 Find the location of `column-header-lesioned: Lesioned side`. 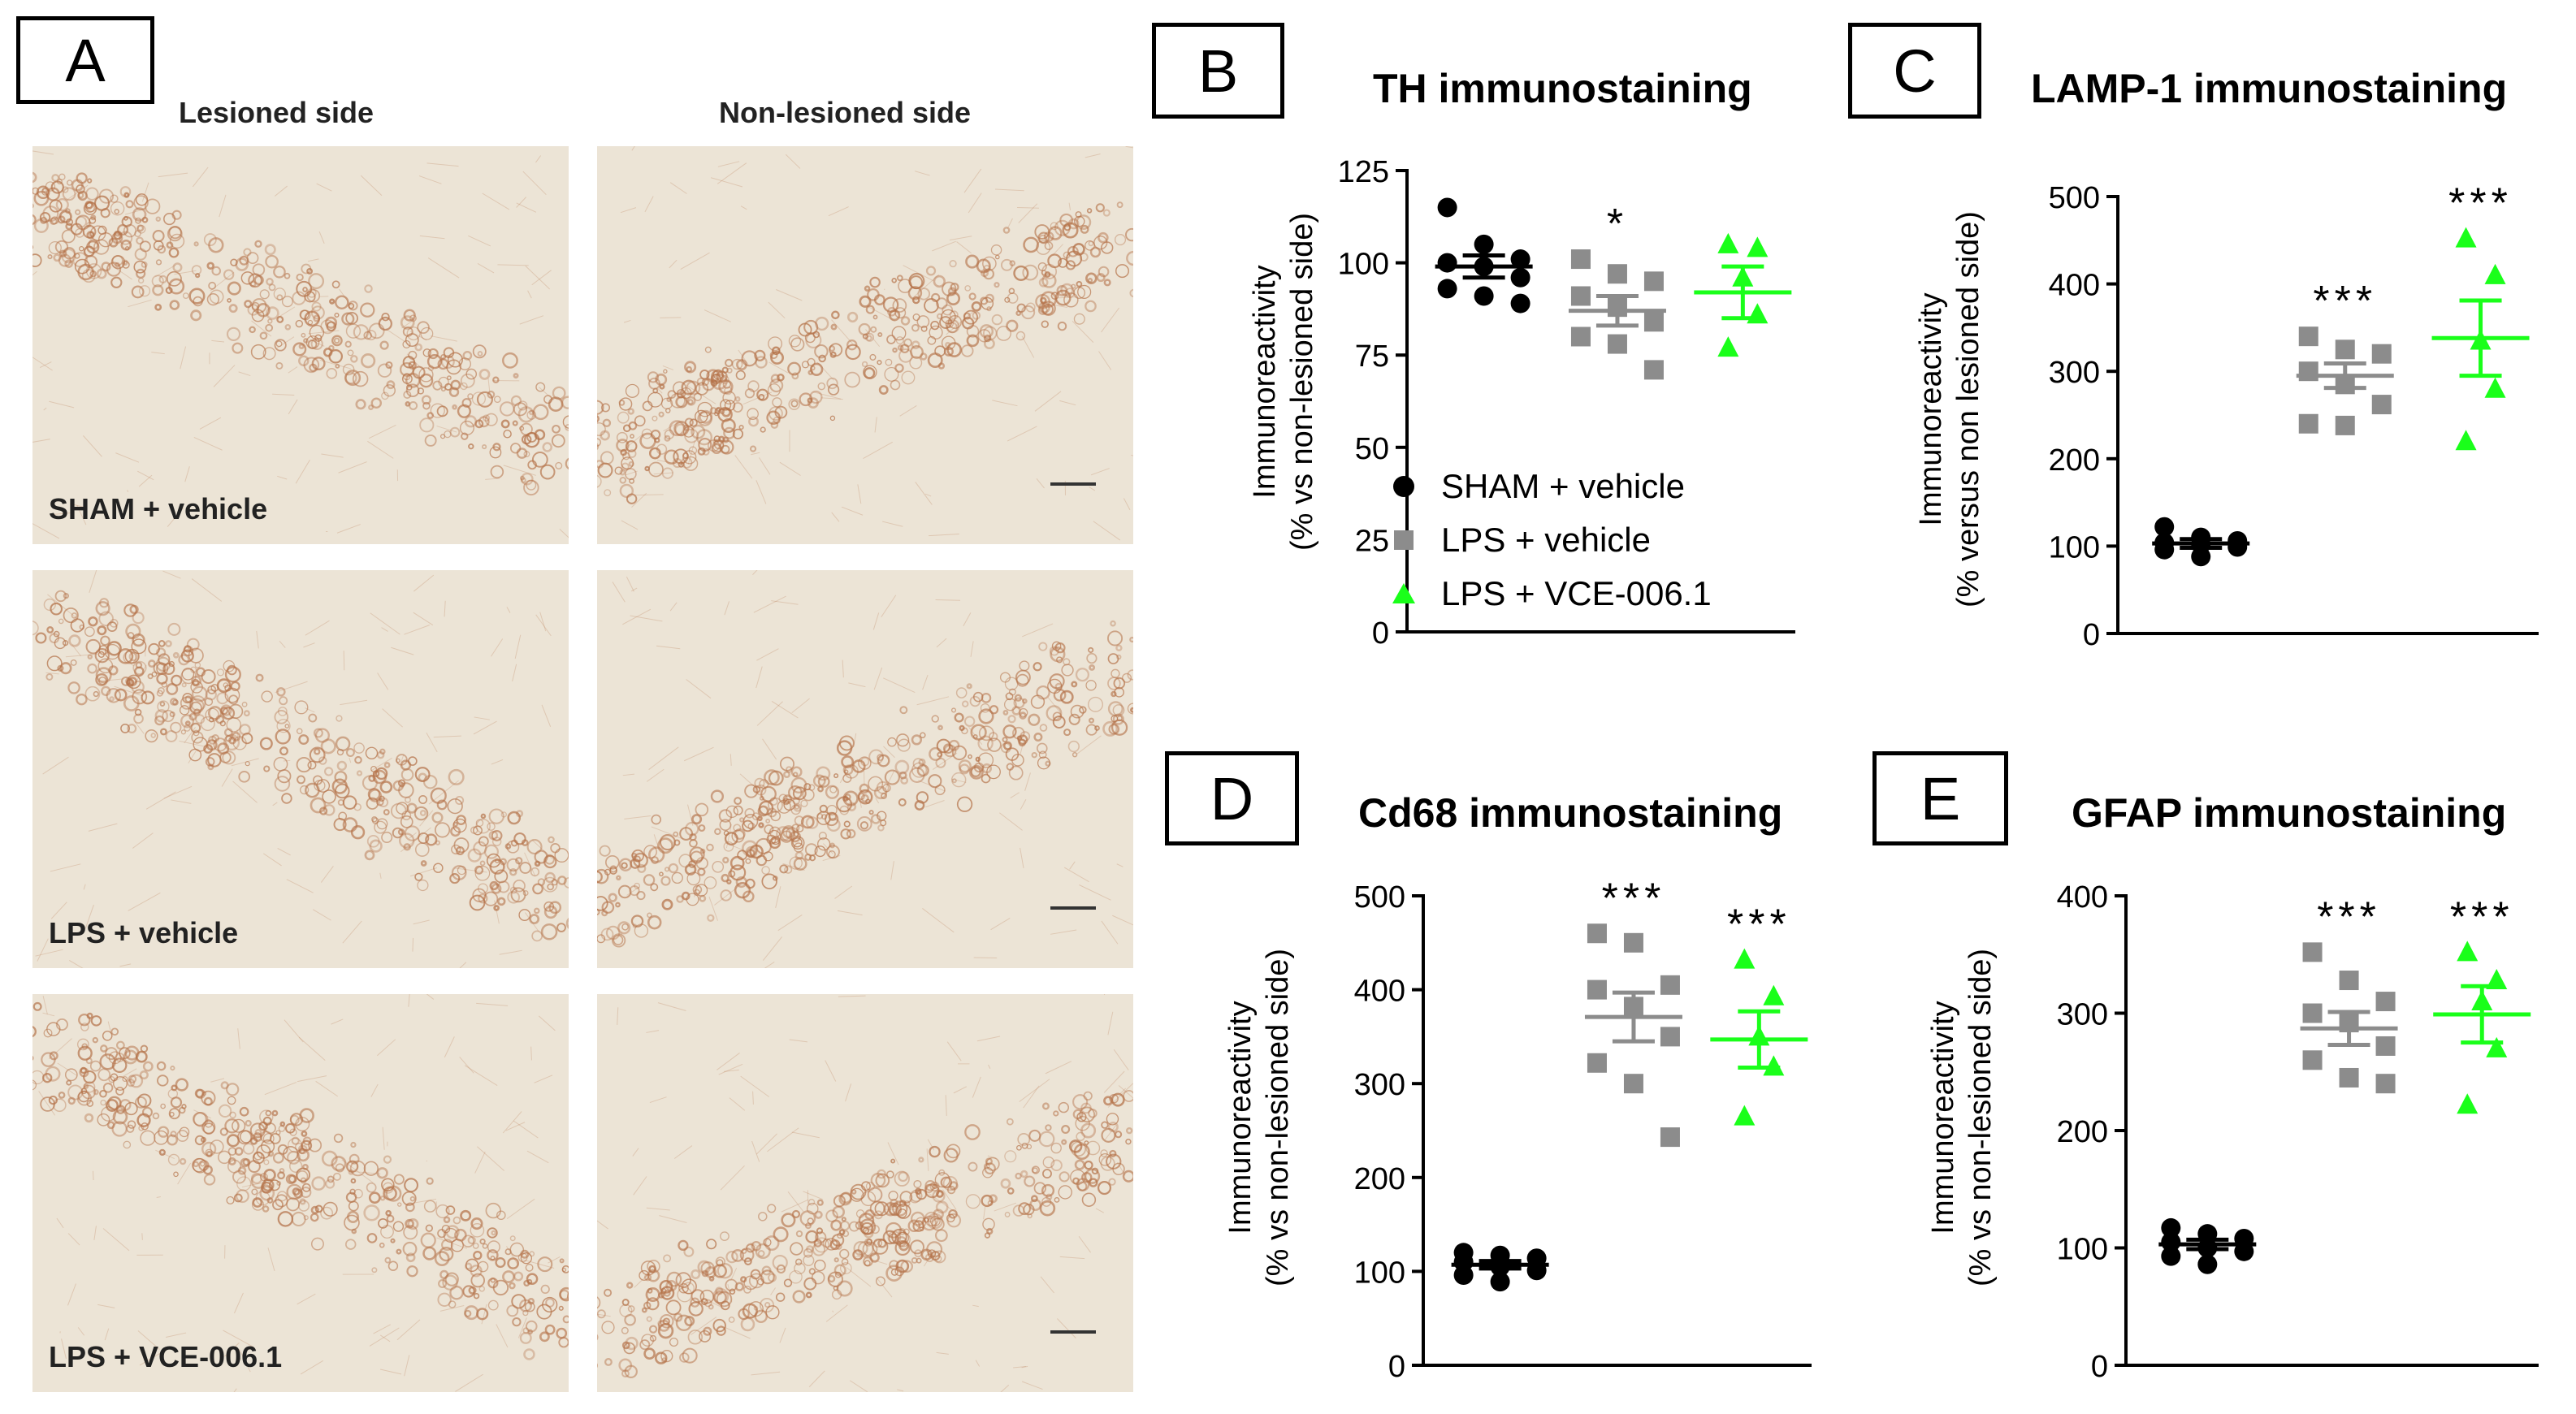

column-header-lesioned: Lesioned side is located at coordinates (276, 113).